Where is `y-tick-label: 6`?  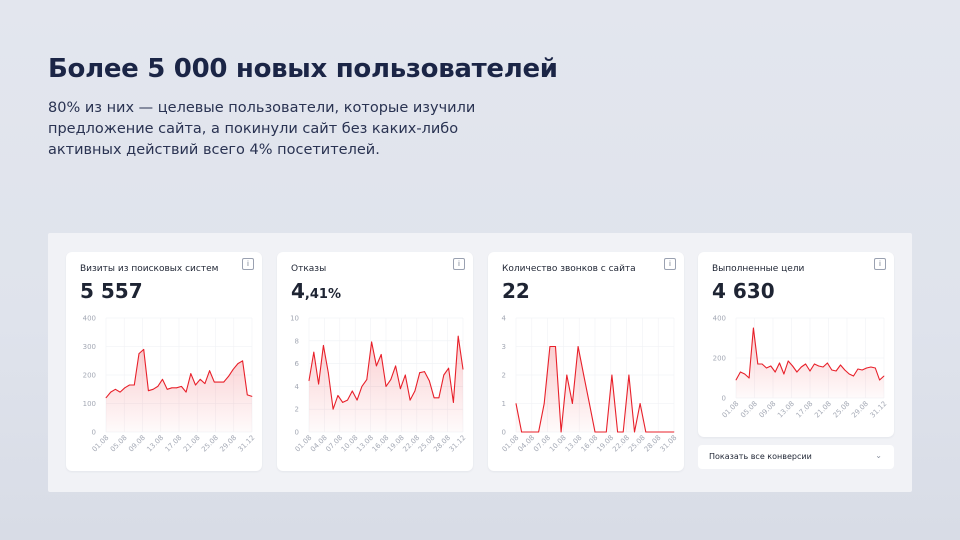 y-tick-label: 6 is located at coordinates (297, 364).